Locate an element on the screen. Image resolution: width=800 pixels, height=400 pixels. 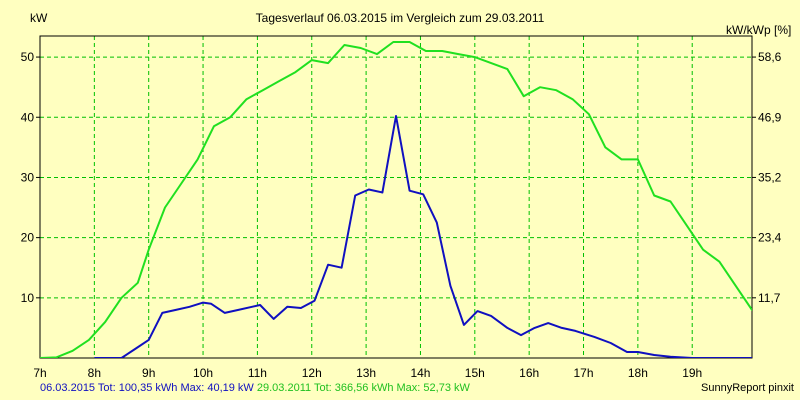
x-tick-label: 9h is located at coordinates (148, 373).